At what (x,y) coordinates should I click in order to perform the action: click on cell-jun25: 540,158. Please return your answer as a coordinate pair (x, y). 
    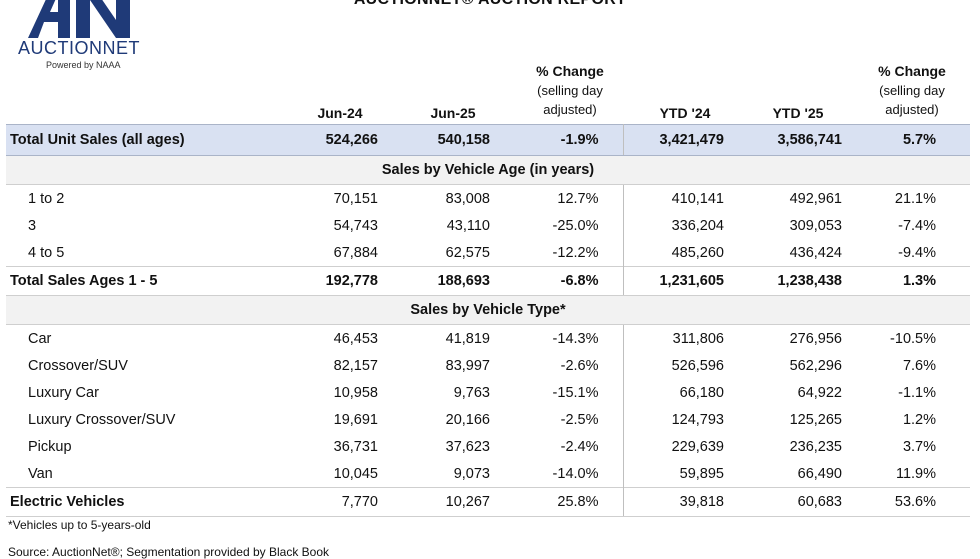
    Looking at the image, I should click on (434, 140).